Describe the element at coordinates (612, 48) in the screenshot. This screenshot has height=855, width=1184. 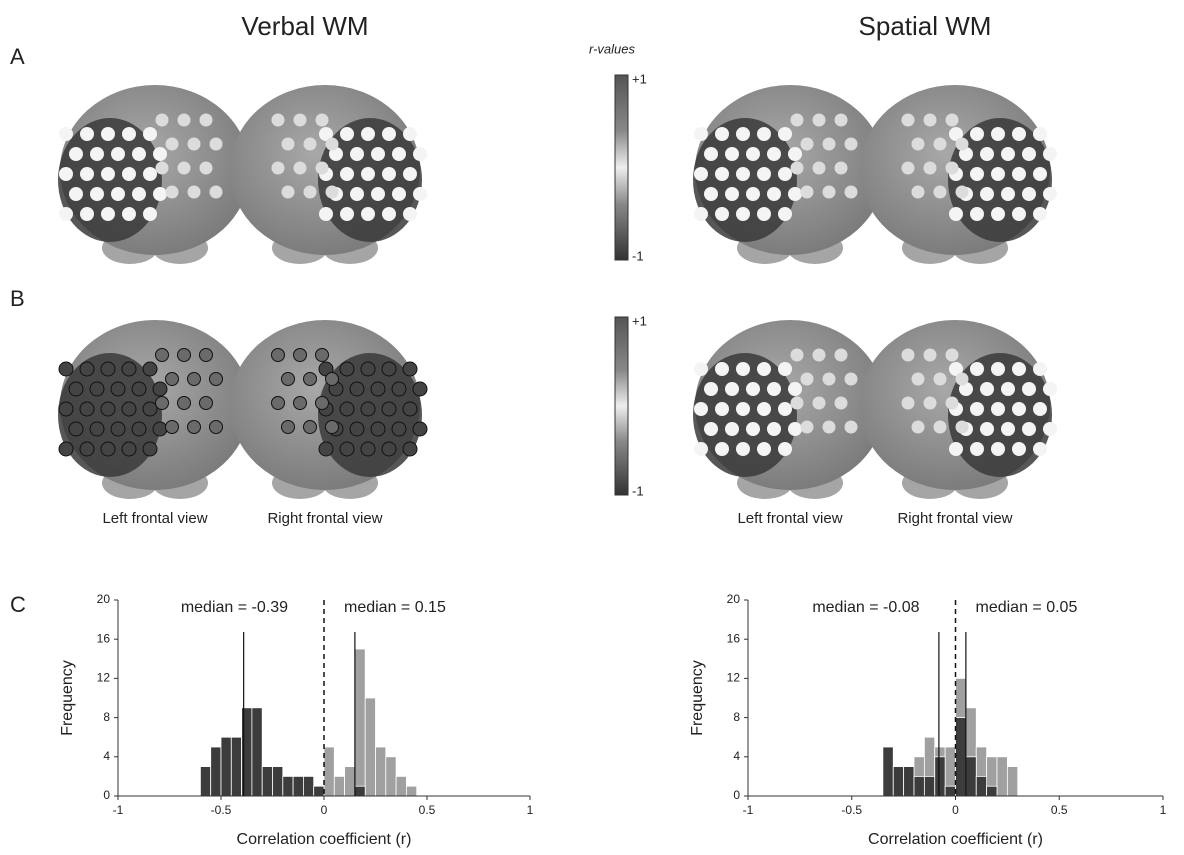
I see `colorbar-title: r-values` at that location.